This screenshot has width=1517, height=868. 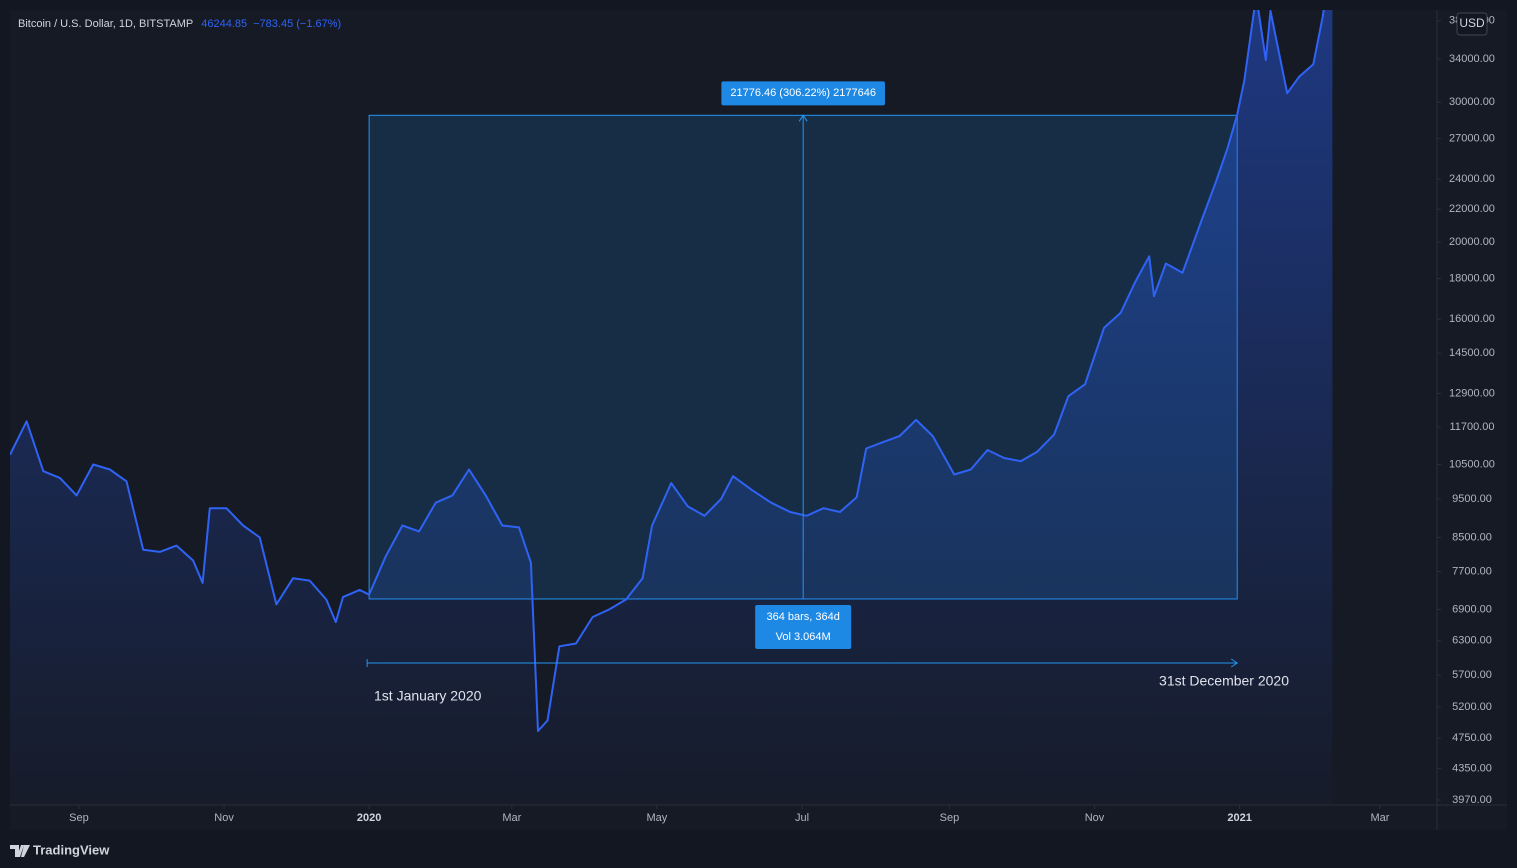 I want to click on y-tick-label: 12900.00, so click(x=1472, y=393).